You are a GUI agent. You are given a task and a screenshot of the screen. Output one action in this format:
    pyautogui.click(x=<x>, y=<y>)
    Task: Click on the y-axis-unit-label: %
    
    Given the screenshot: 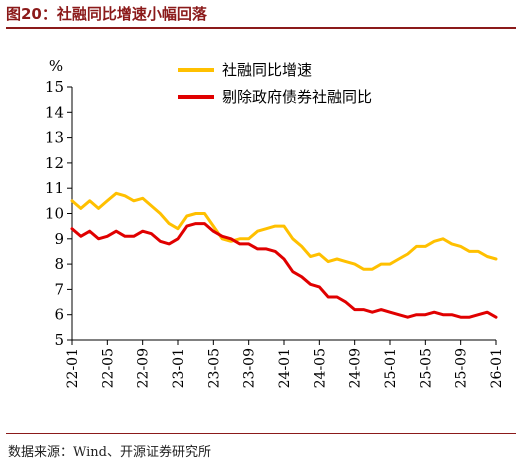 What is the action you would take?
    pyautogui.click(x=56, y=66)
    